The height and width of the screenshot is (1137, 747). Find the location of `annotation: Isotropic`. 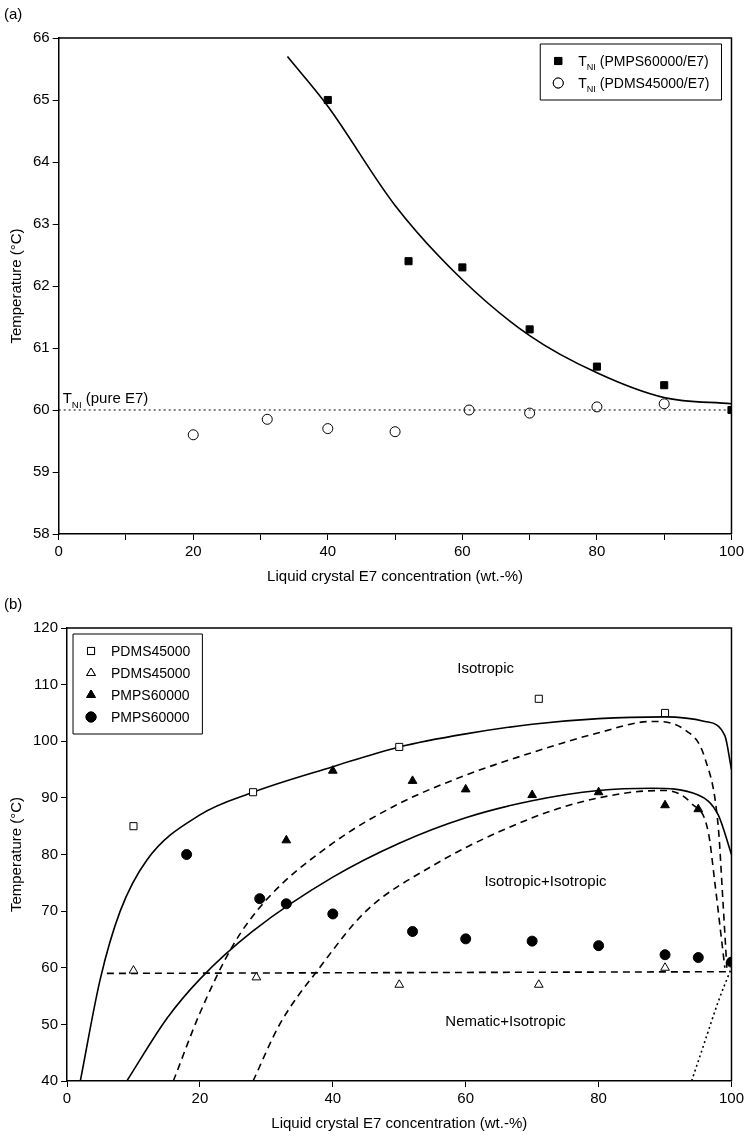

annotation: Isotropic is located at coordinates (486, 667).